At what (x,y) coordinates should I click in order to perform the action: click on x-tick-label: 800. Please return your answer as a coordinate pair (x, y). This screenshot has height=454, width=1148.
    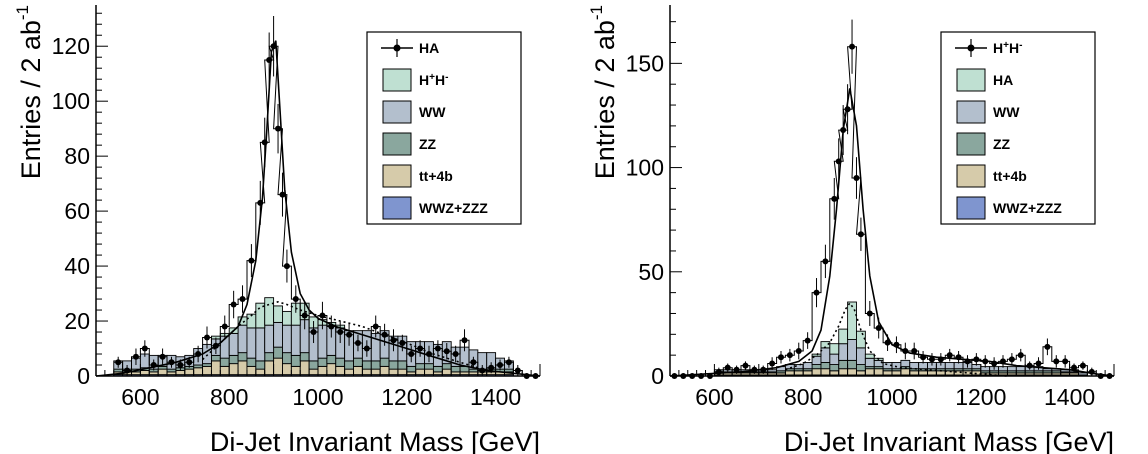
    Looking at the image, I should click on (803, 397).